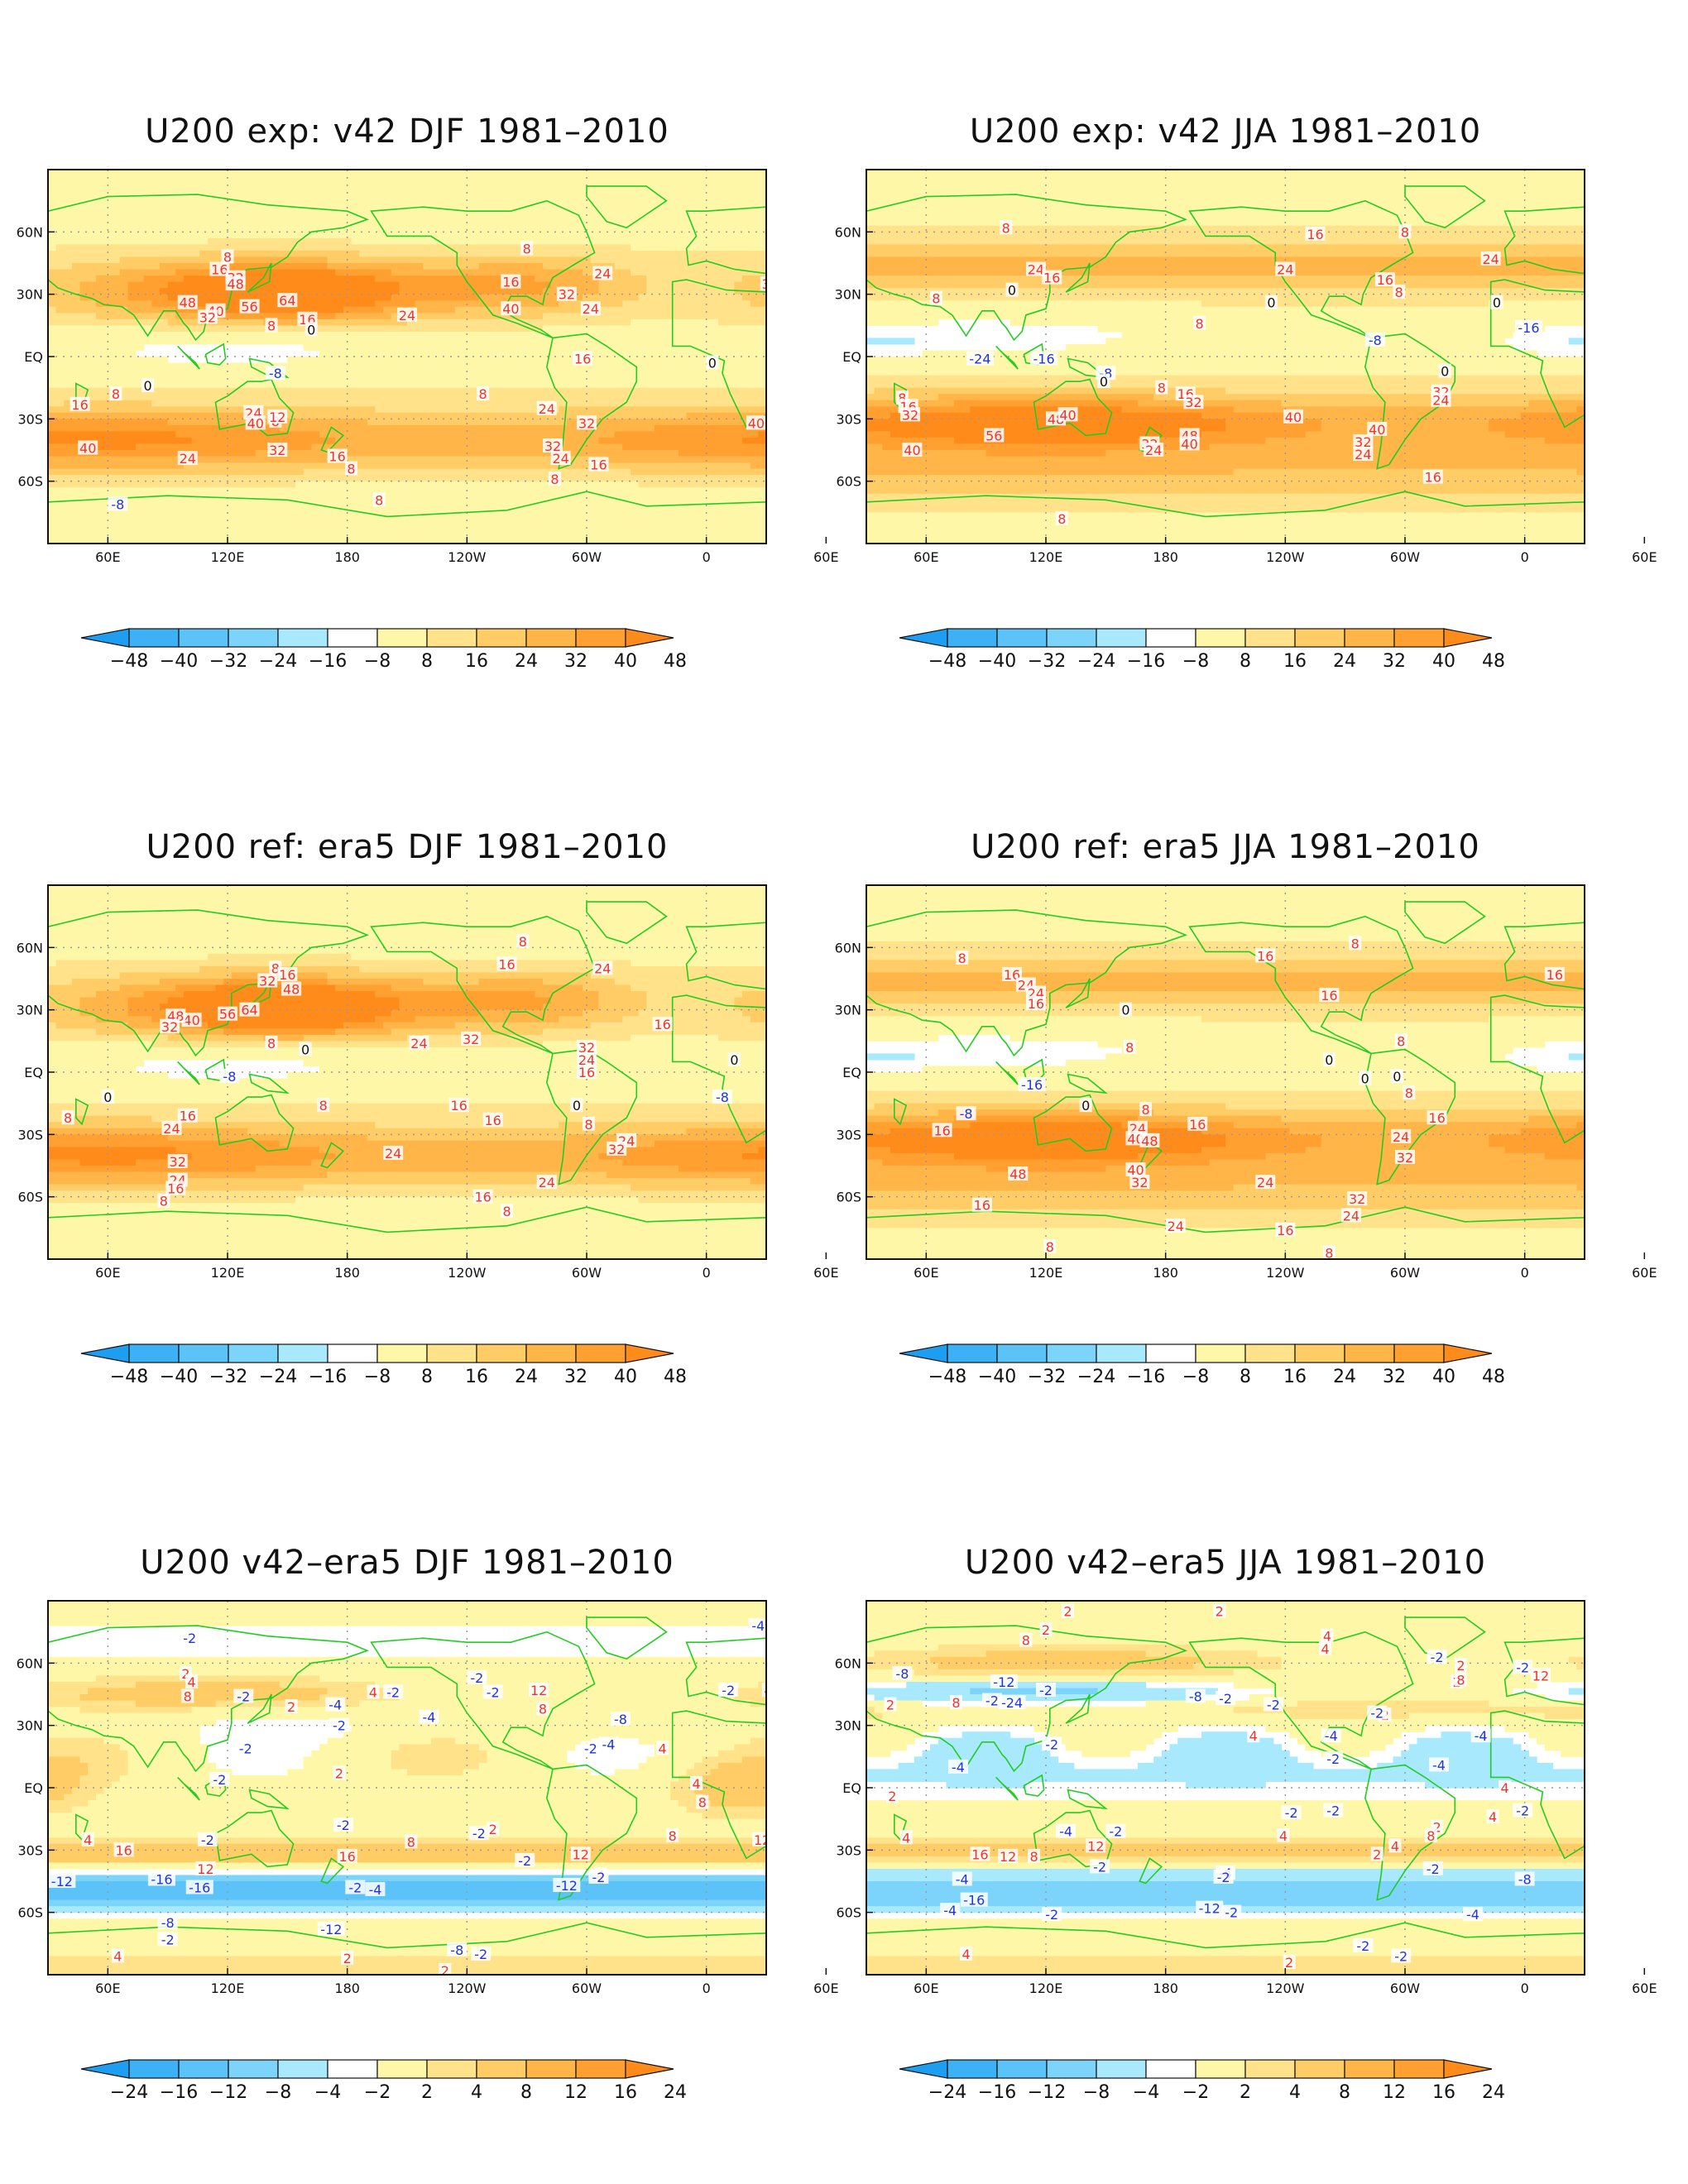 Image resolution: width=1688 pixels, height=2184 pixels. What do you see at coordinates (1165, 1988) in the screenshot?
I see `x-tick-label: 180` at bounding box center [1165, 1988].